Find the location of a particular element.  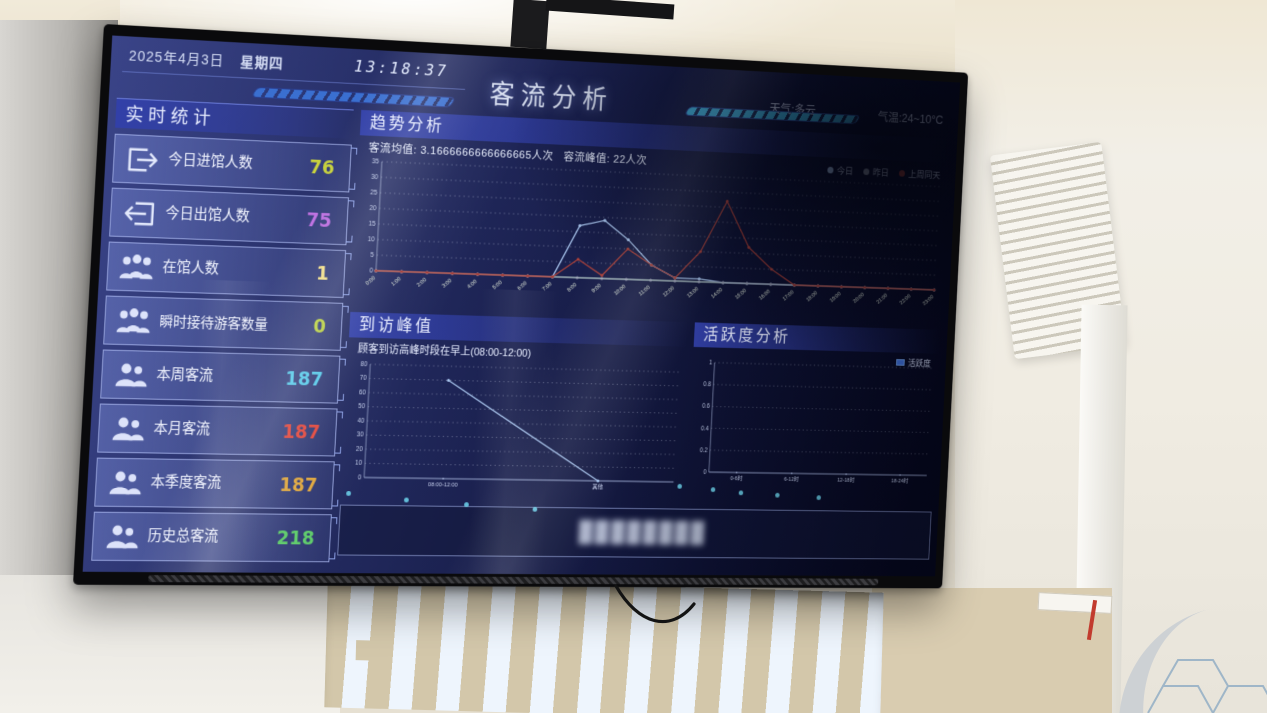

svg-text: 2:00 is located at coordinates (422, 282).